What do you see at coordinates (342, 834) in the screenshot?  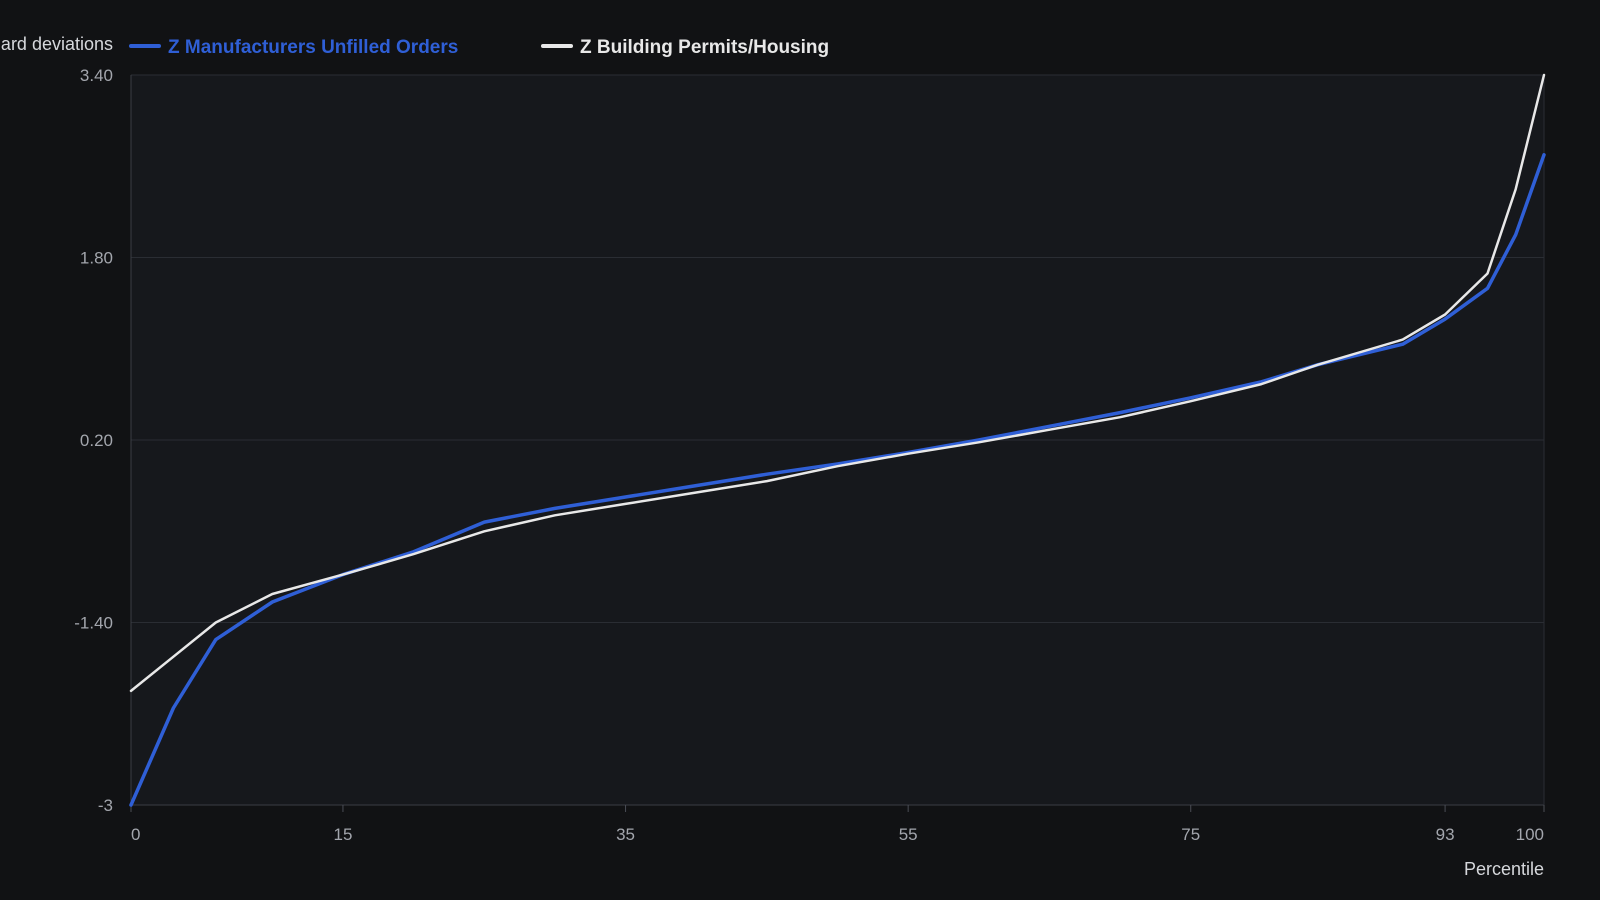 I see `x-tick-label: 15` at bounding box center [342, 834].